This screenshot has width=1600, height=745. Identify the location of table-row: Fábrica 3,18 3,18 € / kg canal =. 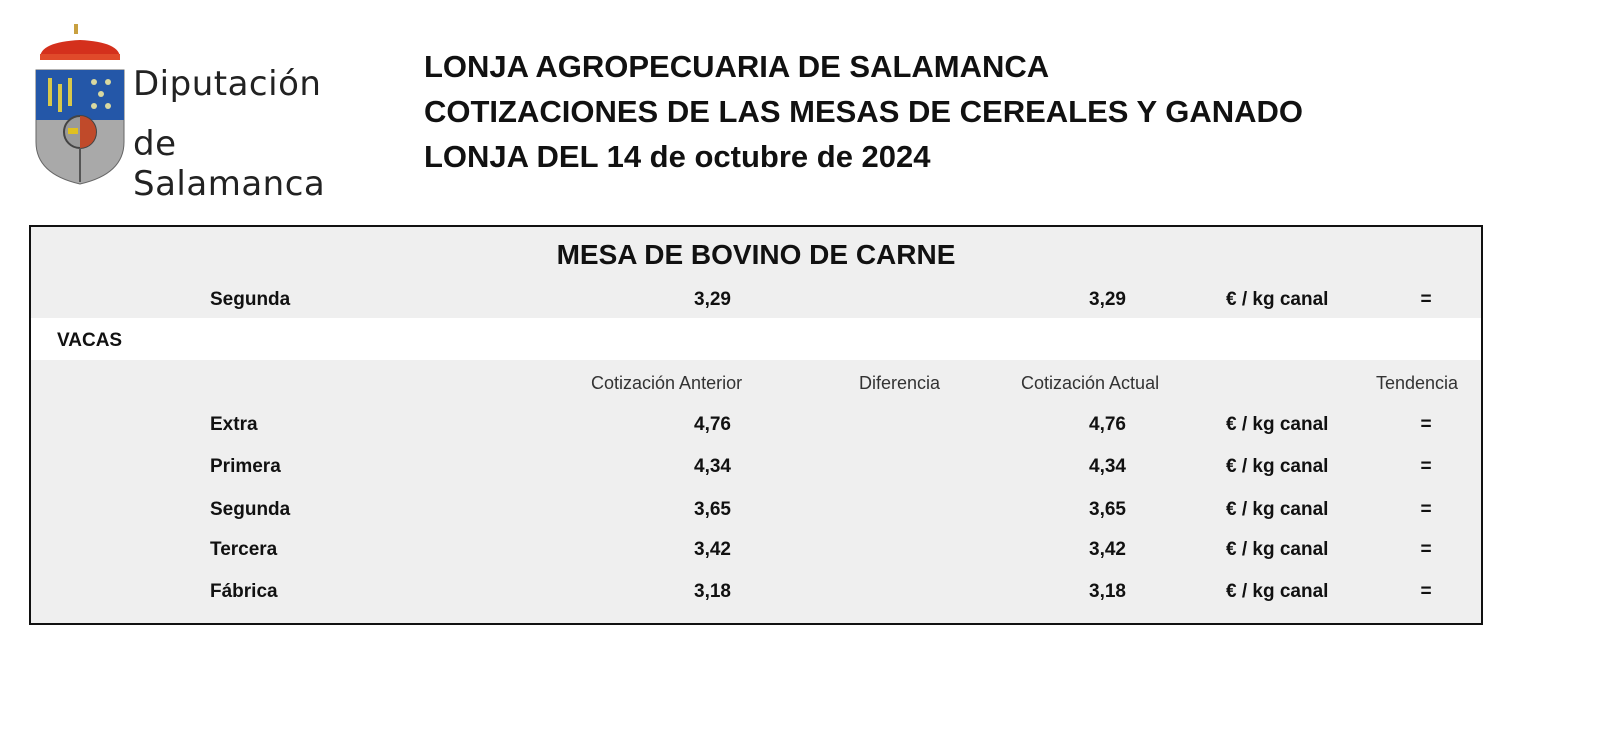
(756, 592).